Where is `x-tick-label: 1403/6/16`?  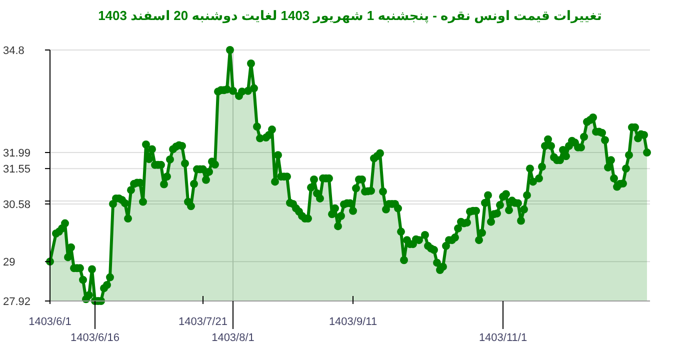 x-tick-label: 1403/6/16 is located at coordinates (95, 338).